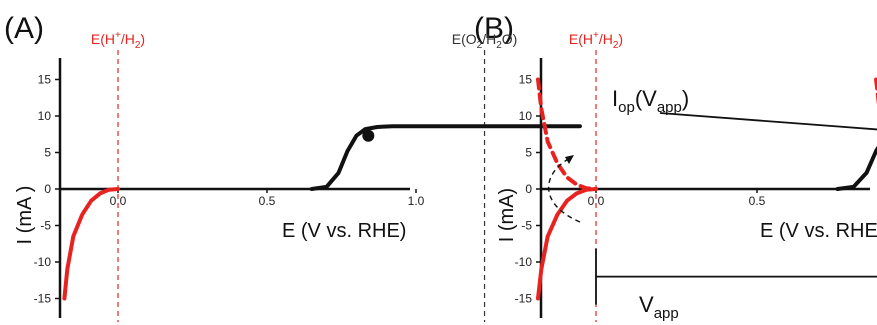  I want to click on iop-annotation: Iop(Vapp), so click(650, 101).